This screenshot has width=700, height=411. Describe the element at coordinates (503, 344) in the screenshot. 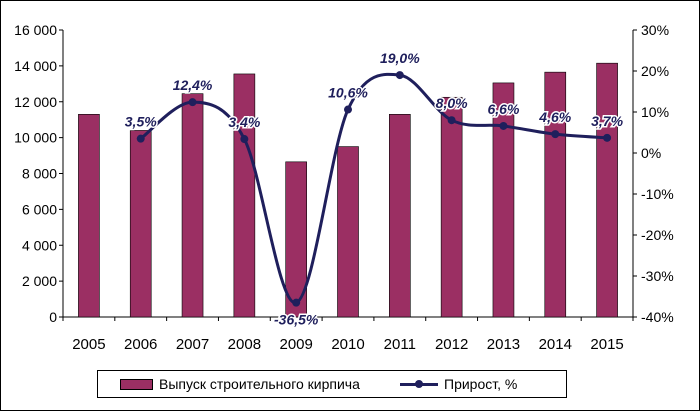

I see `x-tick-label: 2013` at that location.